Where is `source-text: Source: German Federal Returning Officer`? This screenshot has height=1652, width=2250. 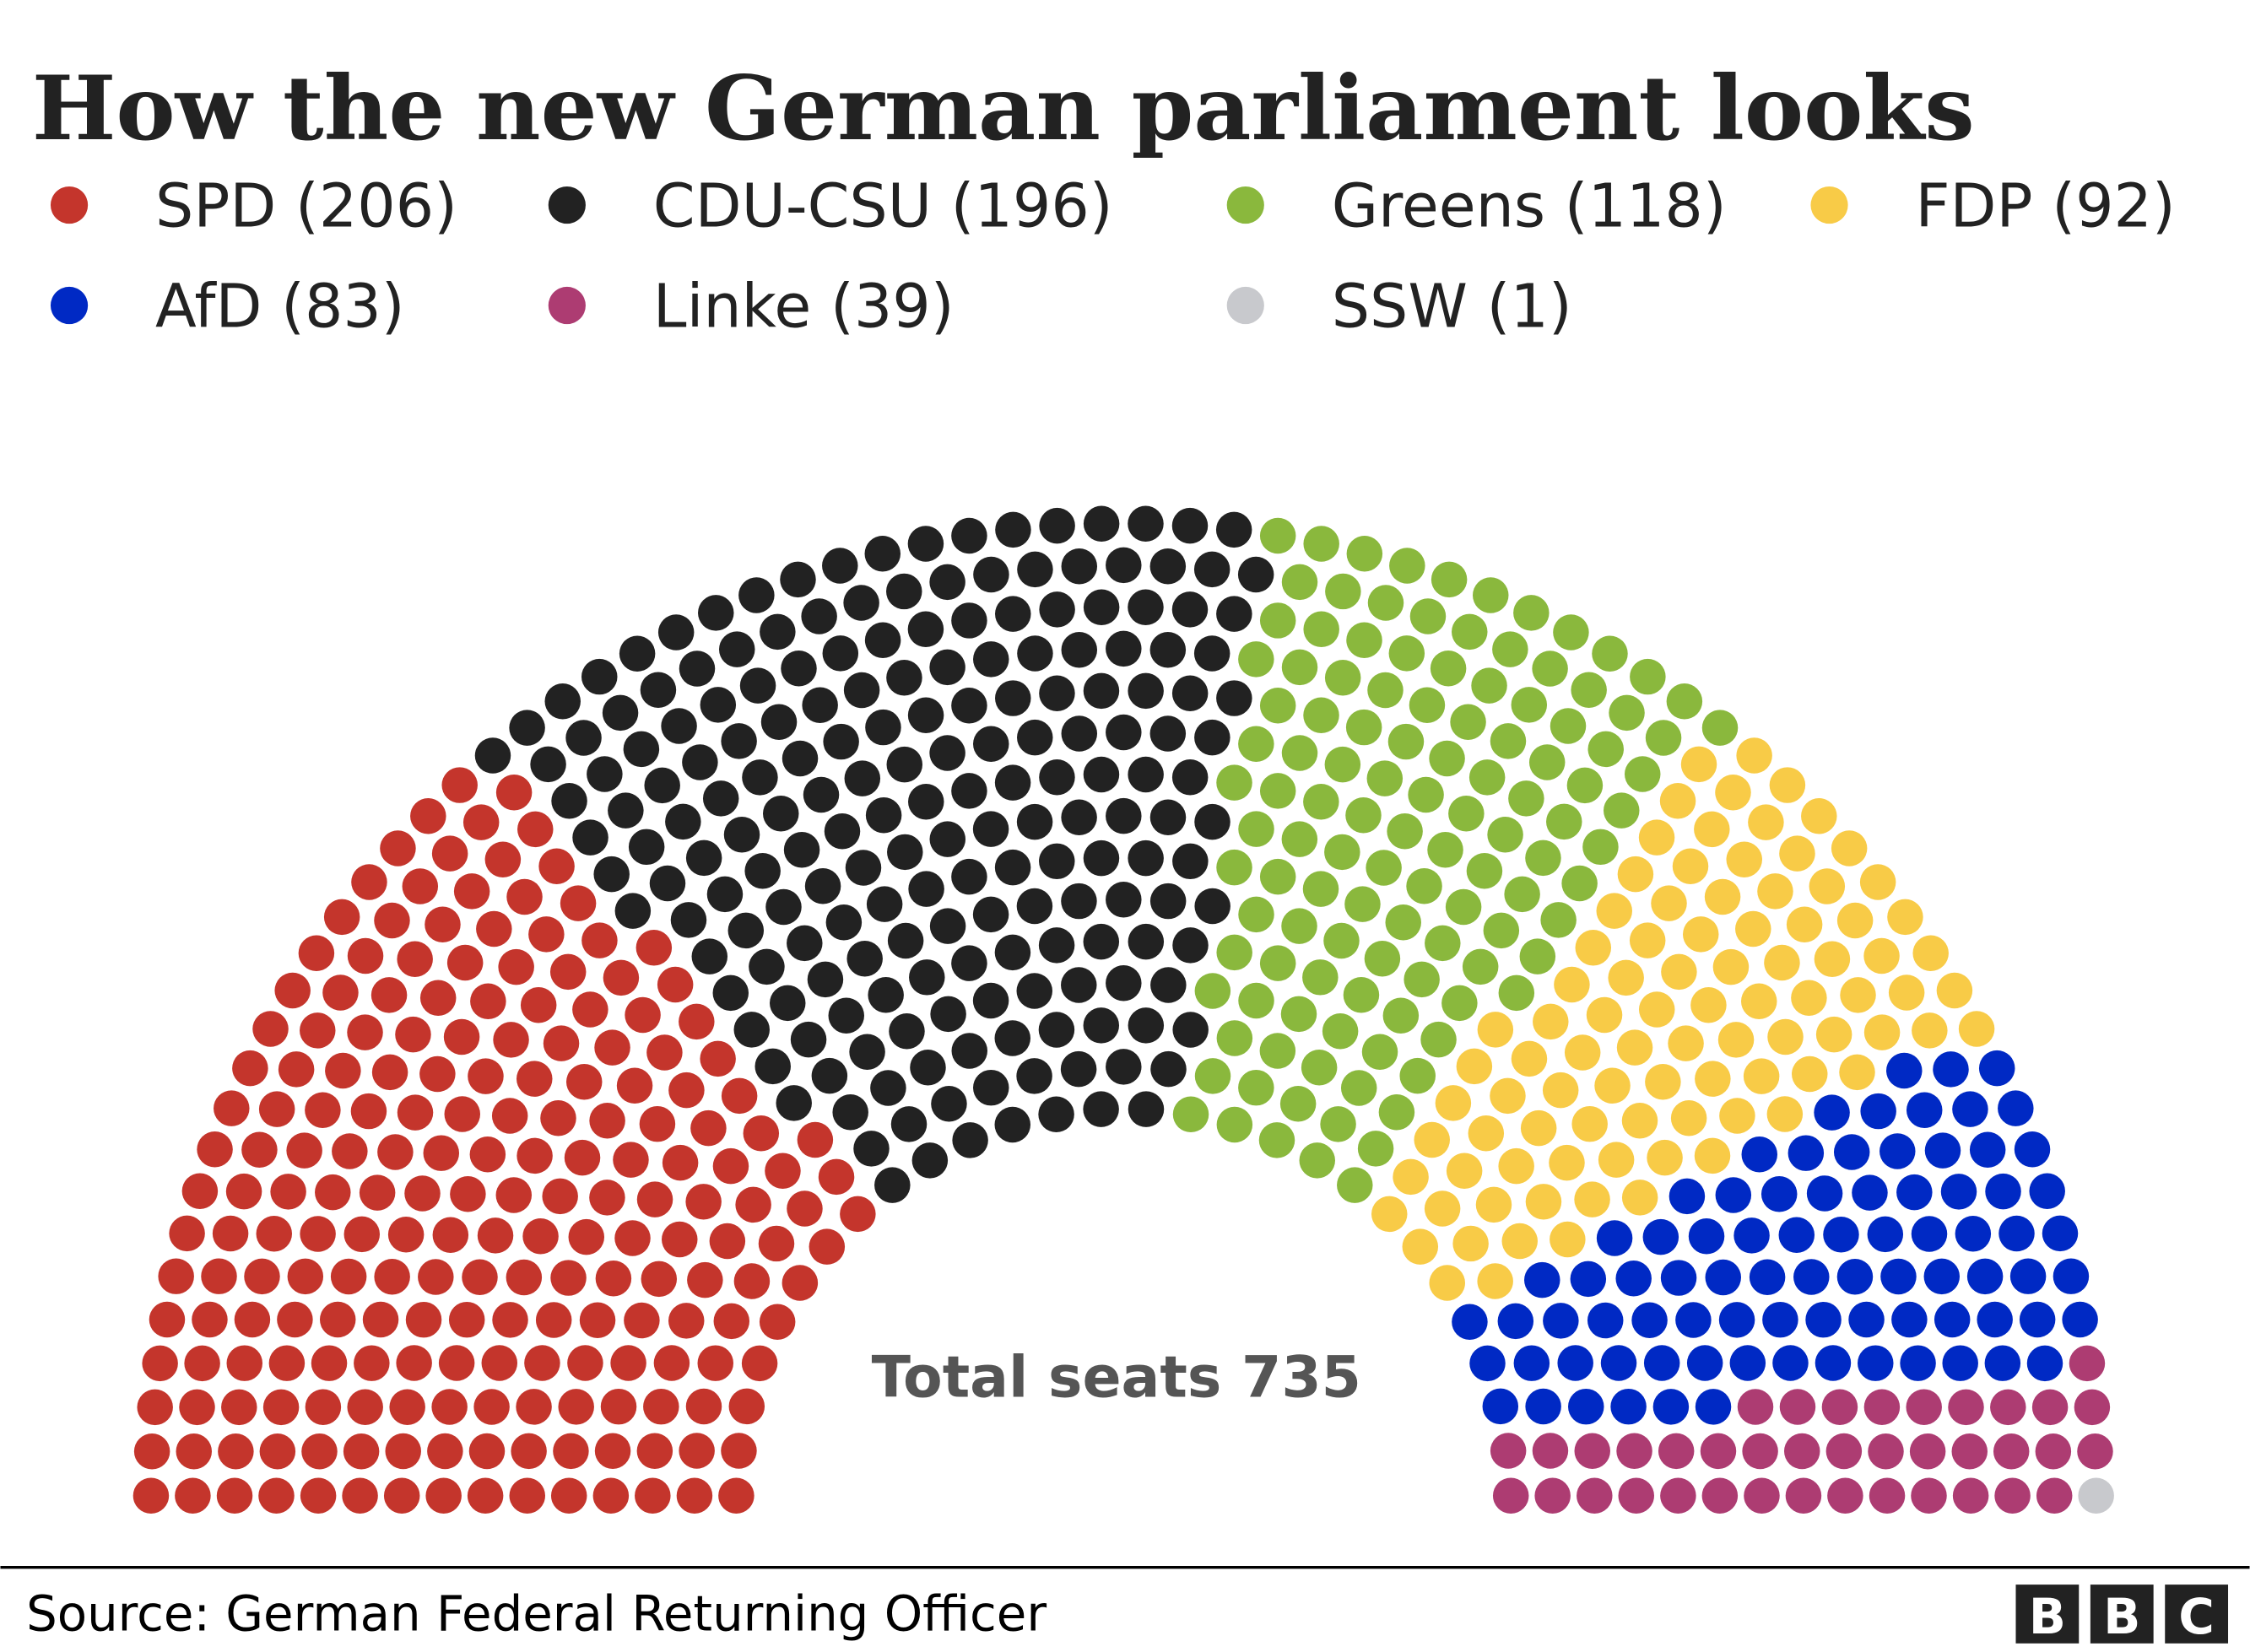 source-text: Source: German Federal Returning Officer is located at coordinates (536, 1614).